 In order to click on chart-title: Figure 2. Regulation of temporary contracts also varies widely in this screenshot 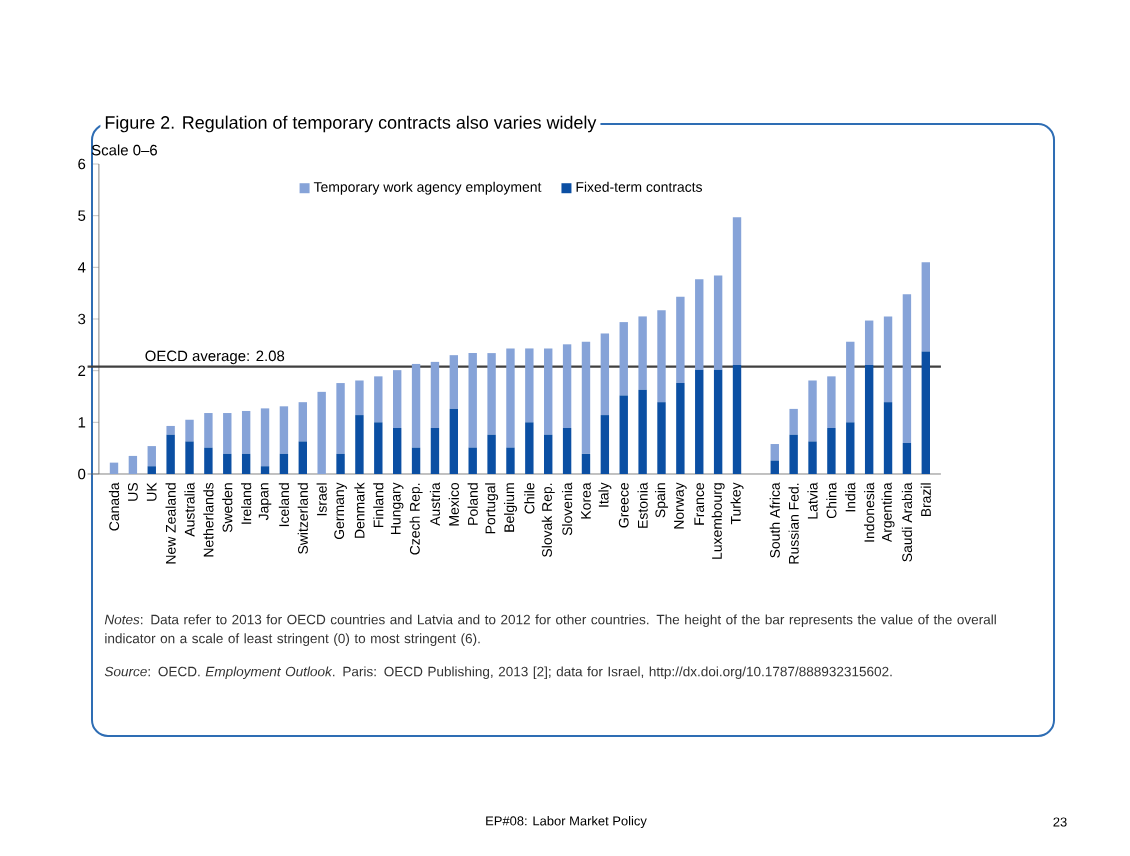, I will do `click(351, 124)`.